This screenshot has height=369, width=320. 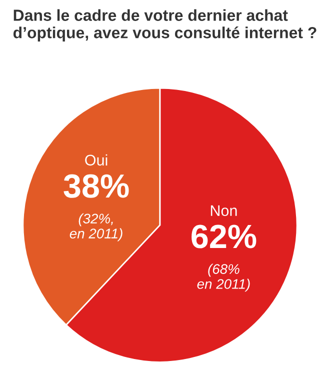 What do you see at coordinates (96, 186) in the screenshot?
I see `data-label: 38%` at bounding box center [96, 186].